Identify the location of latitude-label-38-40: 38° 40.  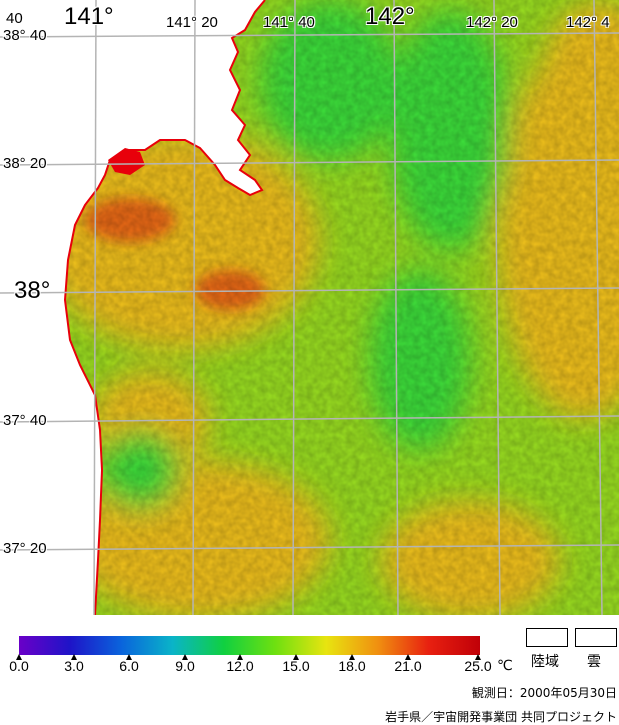
(25, 35).